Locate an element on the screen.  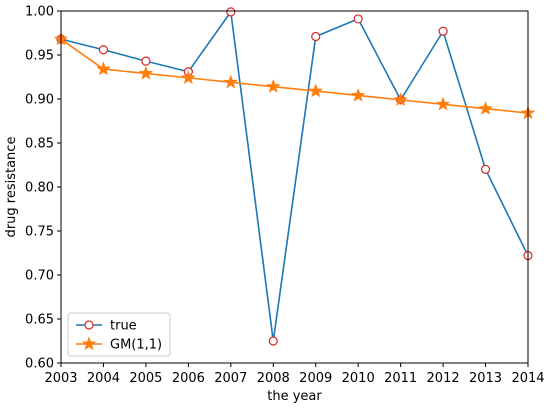
data-point-gm11-2006 is located at coordinates (188, 77).